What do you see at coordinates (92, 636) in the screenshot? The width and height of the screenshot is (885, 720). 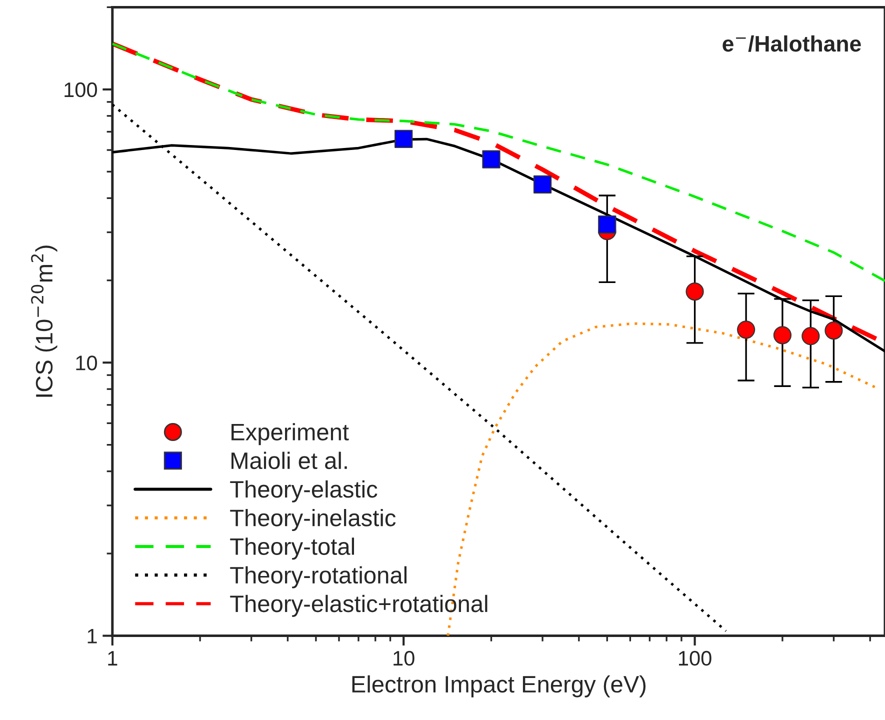 I see `y-tick-label: 1` at bounding box center [92, 636].